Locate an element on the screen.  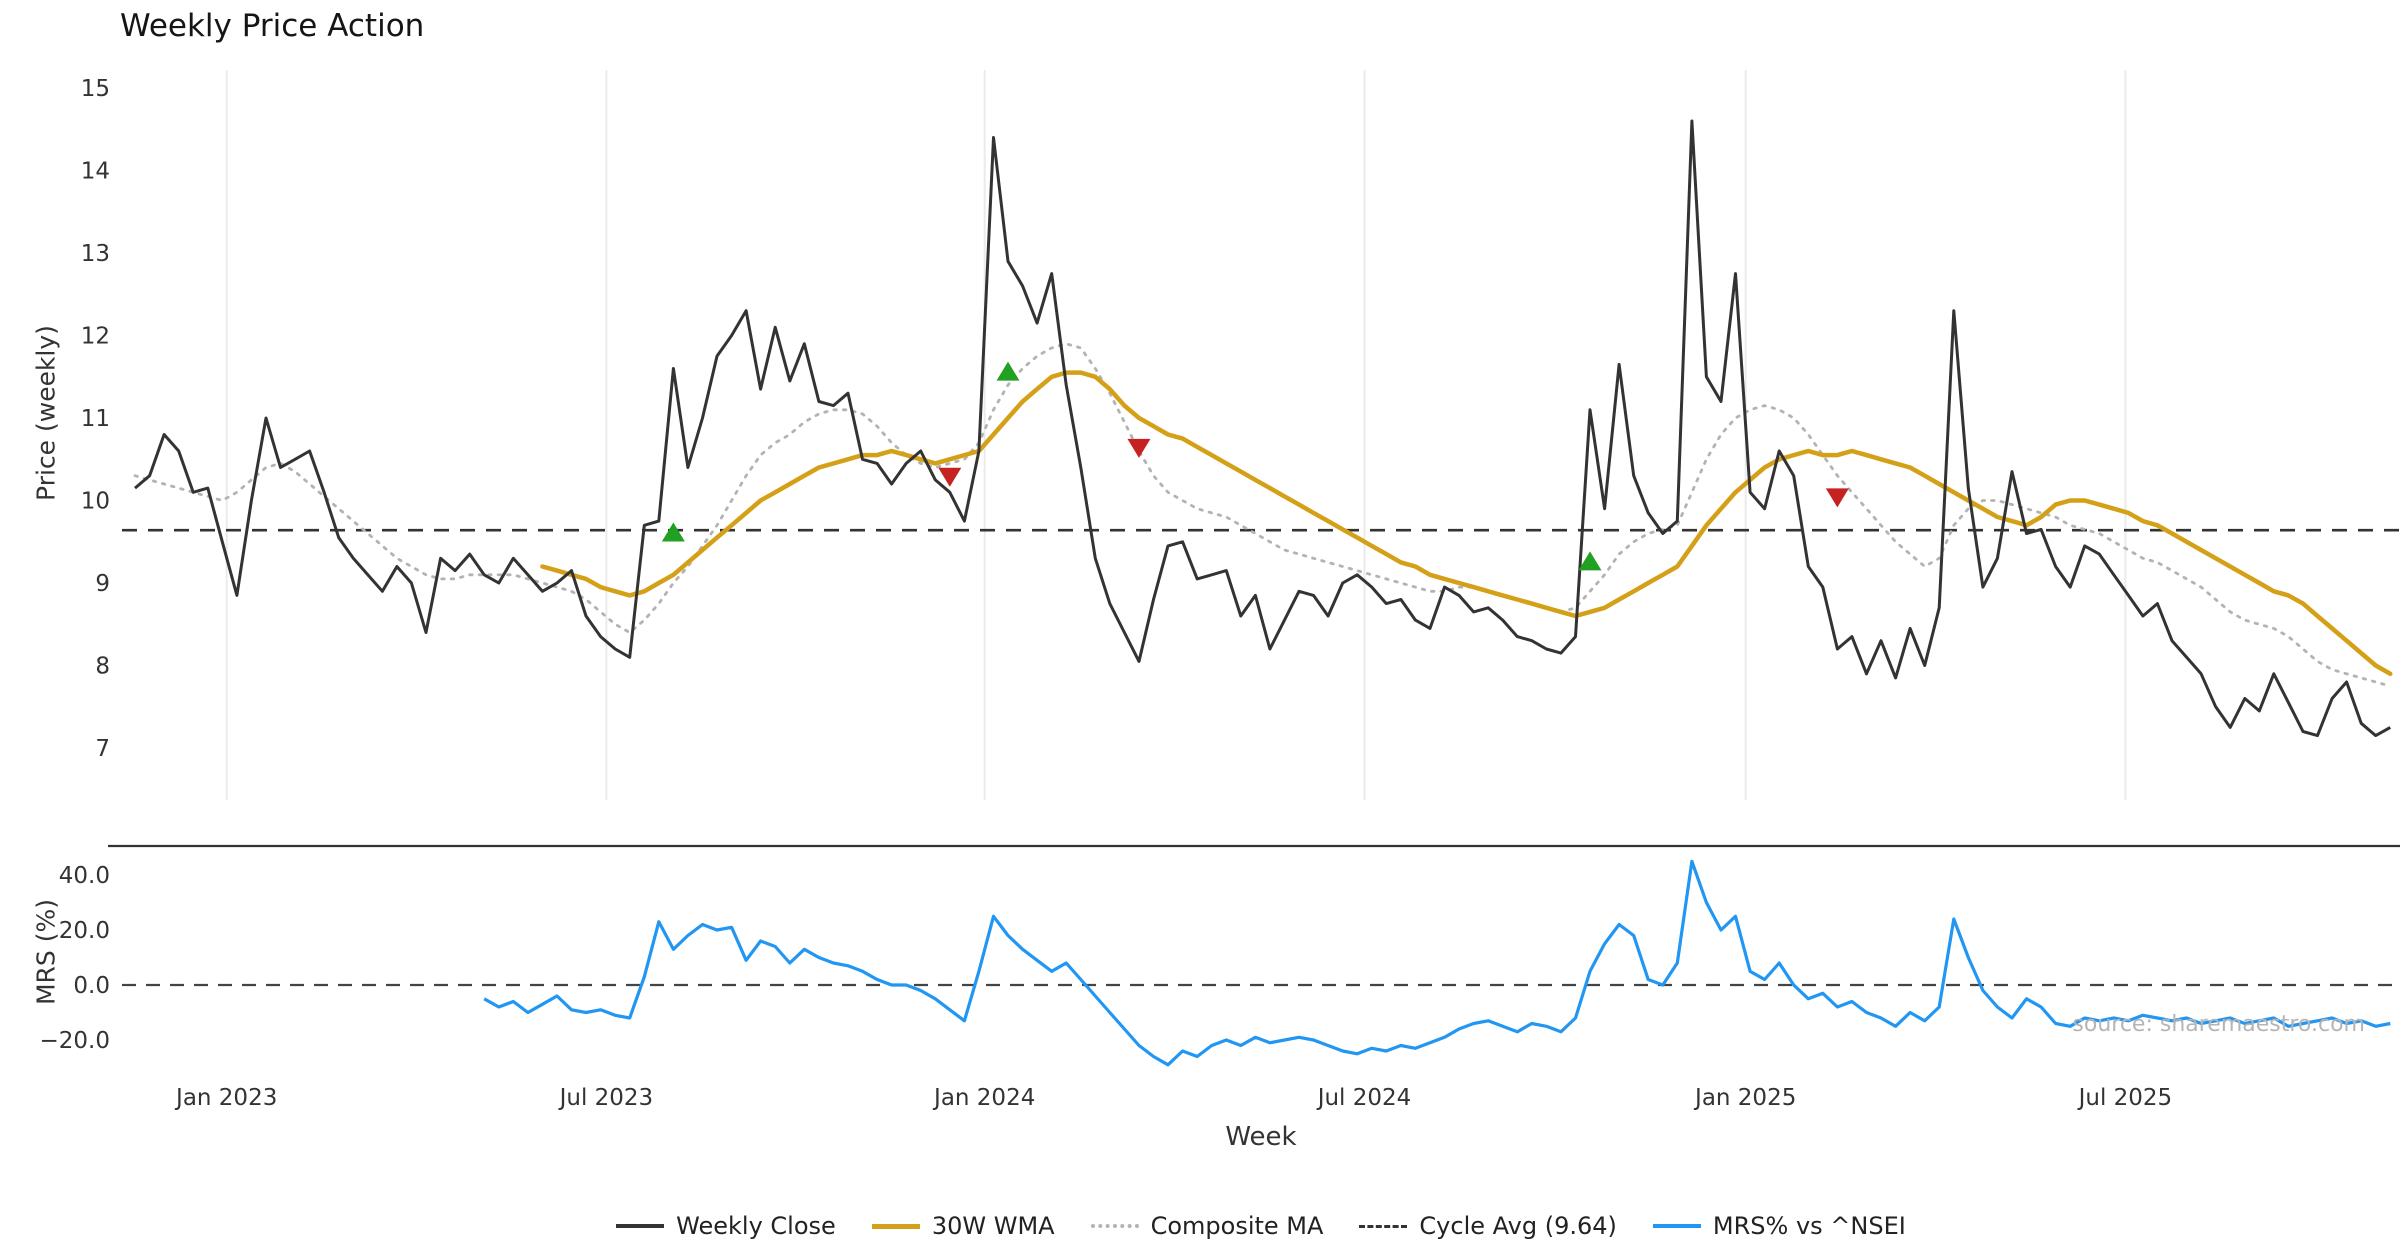
wma-line-swatch is located at coordinates (895, 1226).